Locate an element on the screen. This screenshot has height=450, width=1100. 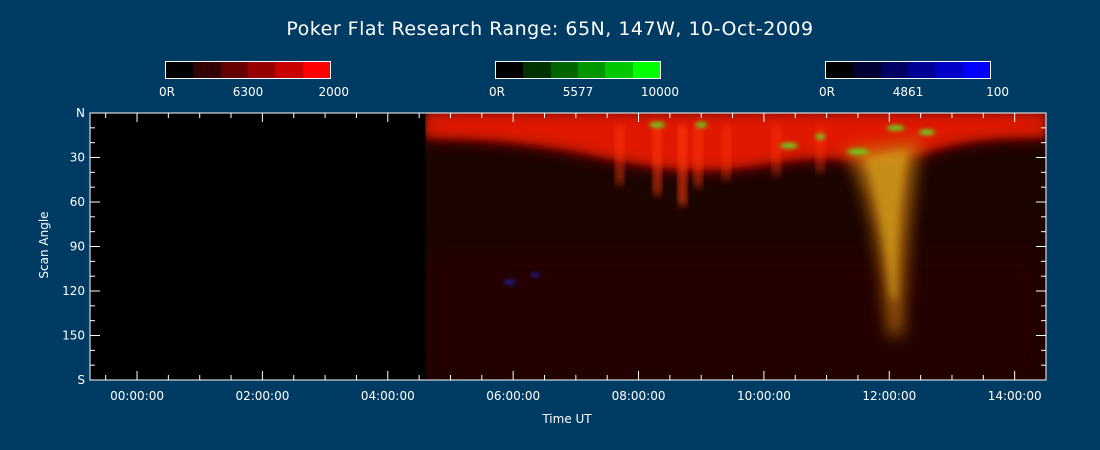
y-tick-label: 90 is located at coordinates (77, 247).